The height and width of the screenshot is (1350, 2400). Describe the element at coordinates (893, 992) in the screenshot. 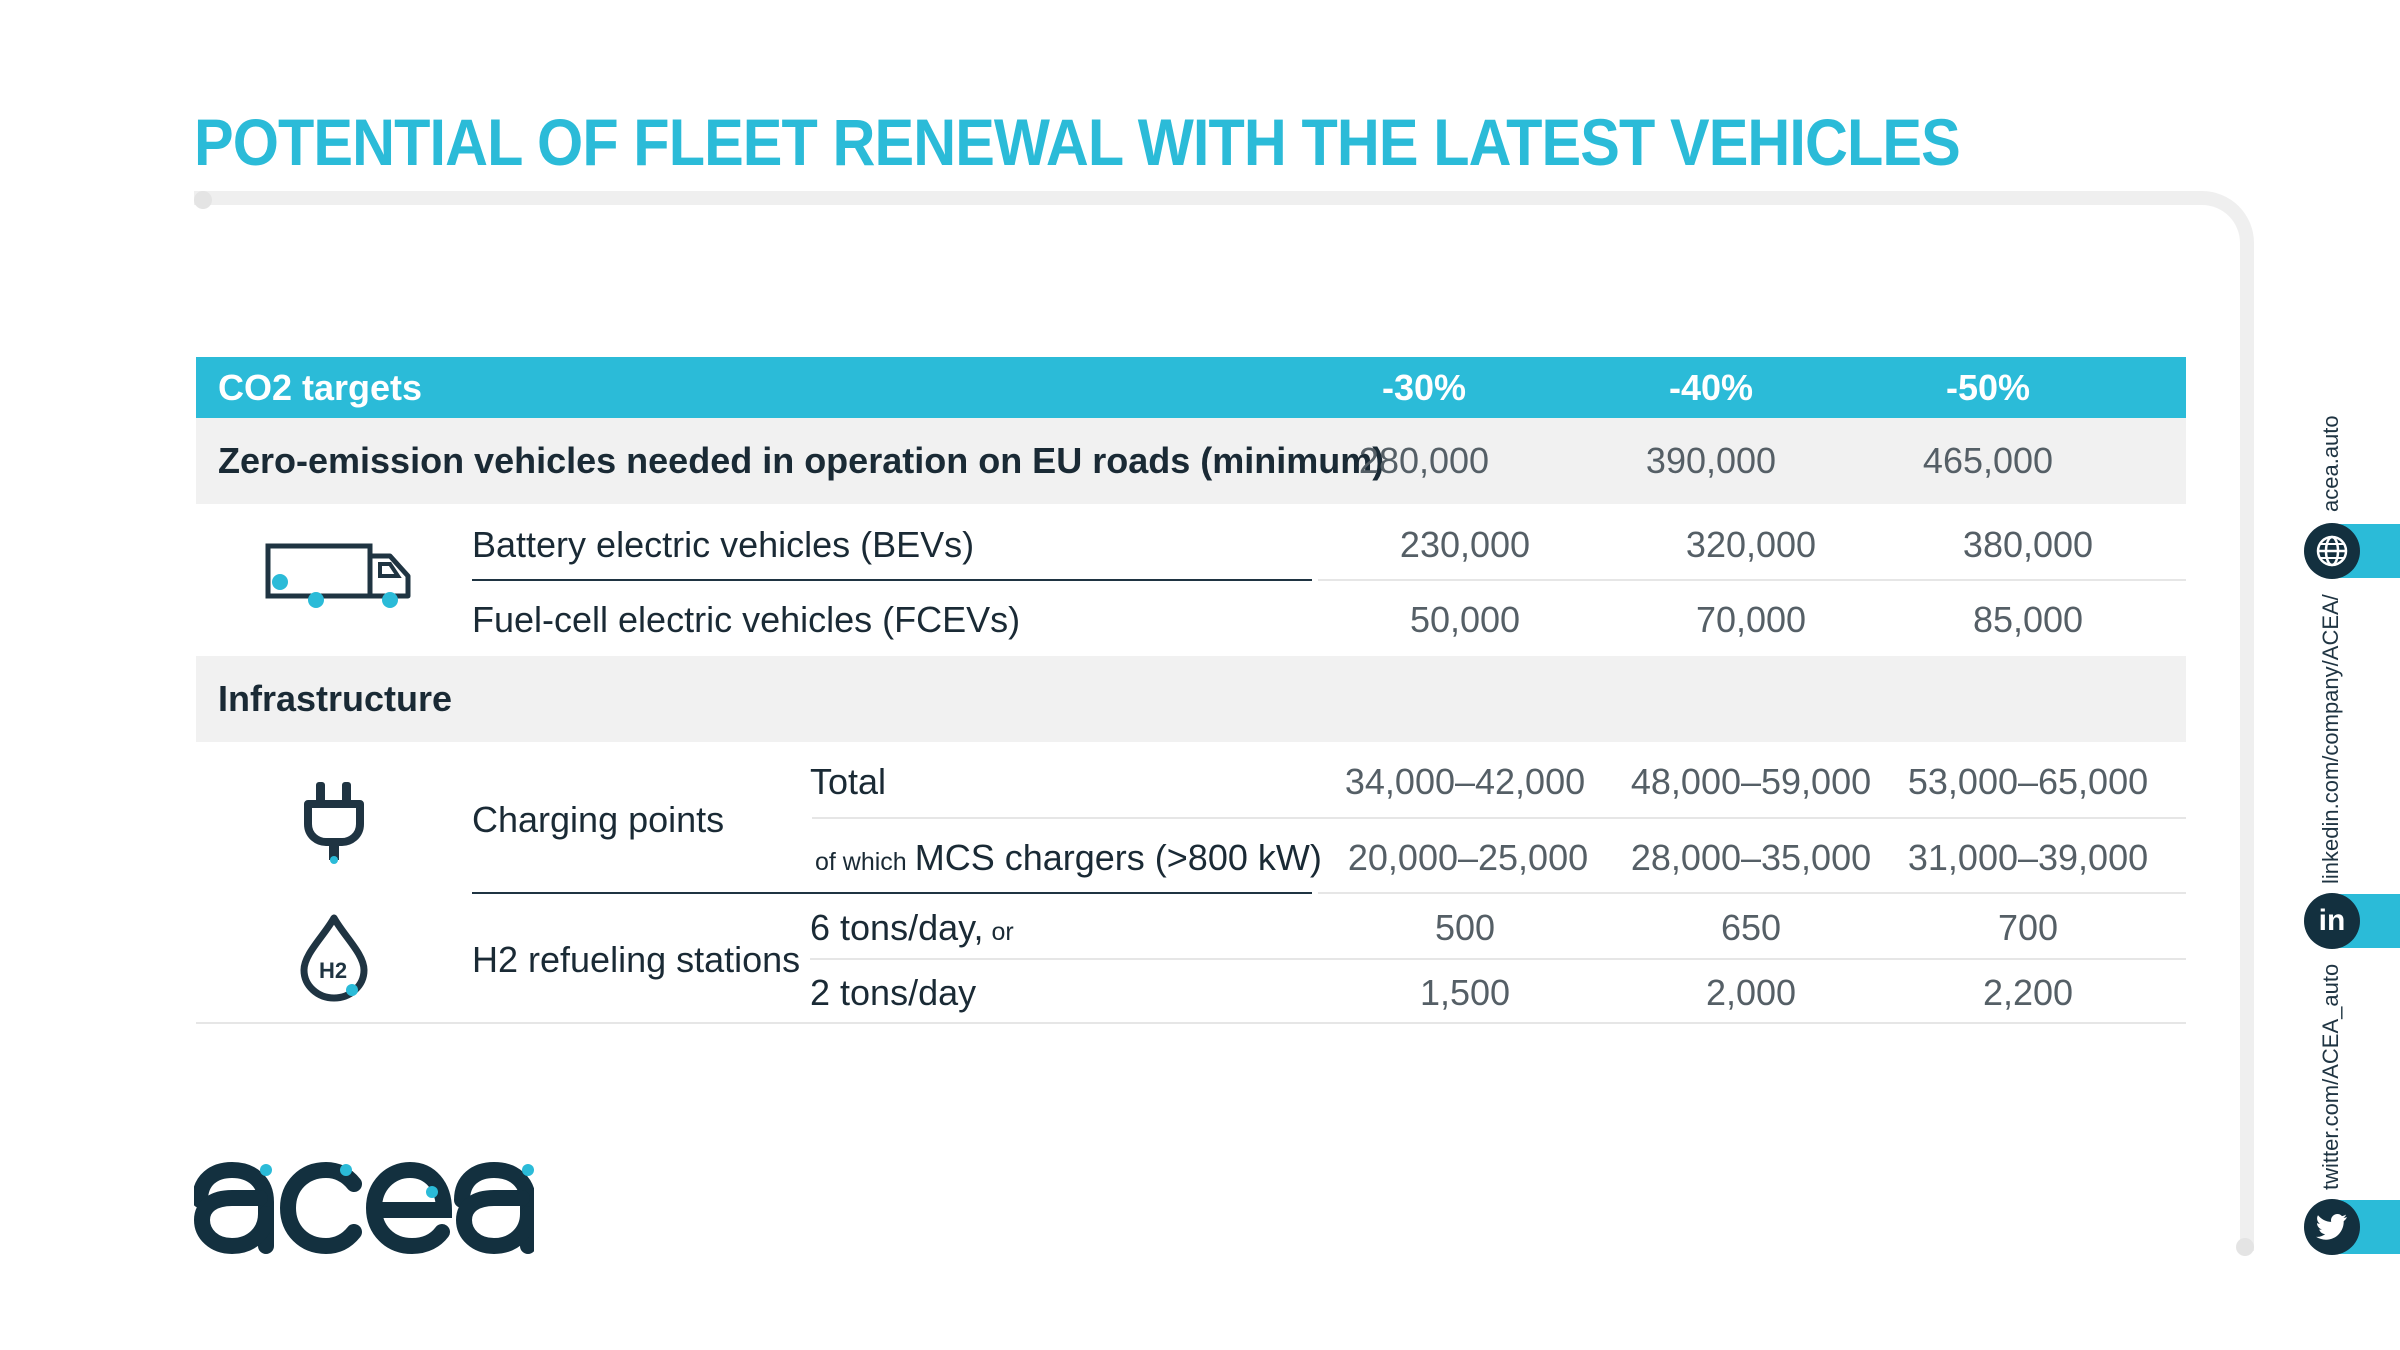

I see `h2-two-label: 2 tons/day` at that location.